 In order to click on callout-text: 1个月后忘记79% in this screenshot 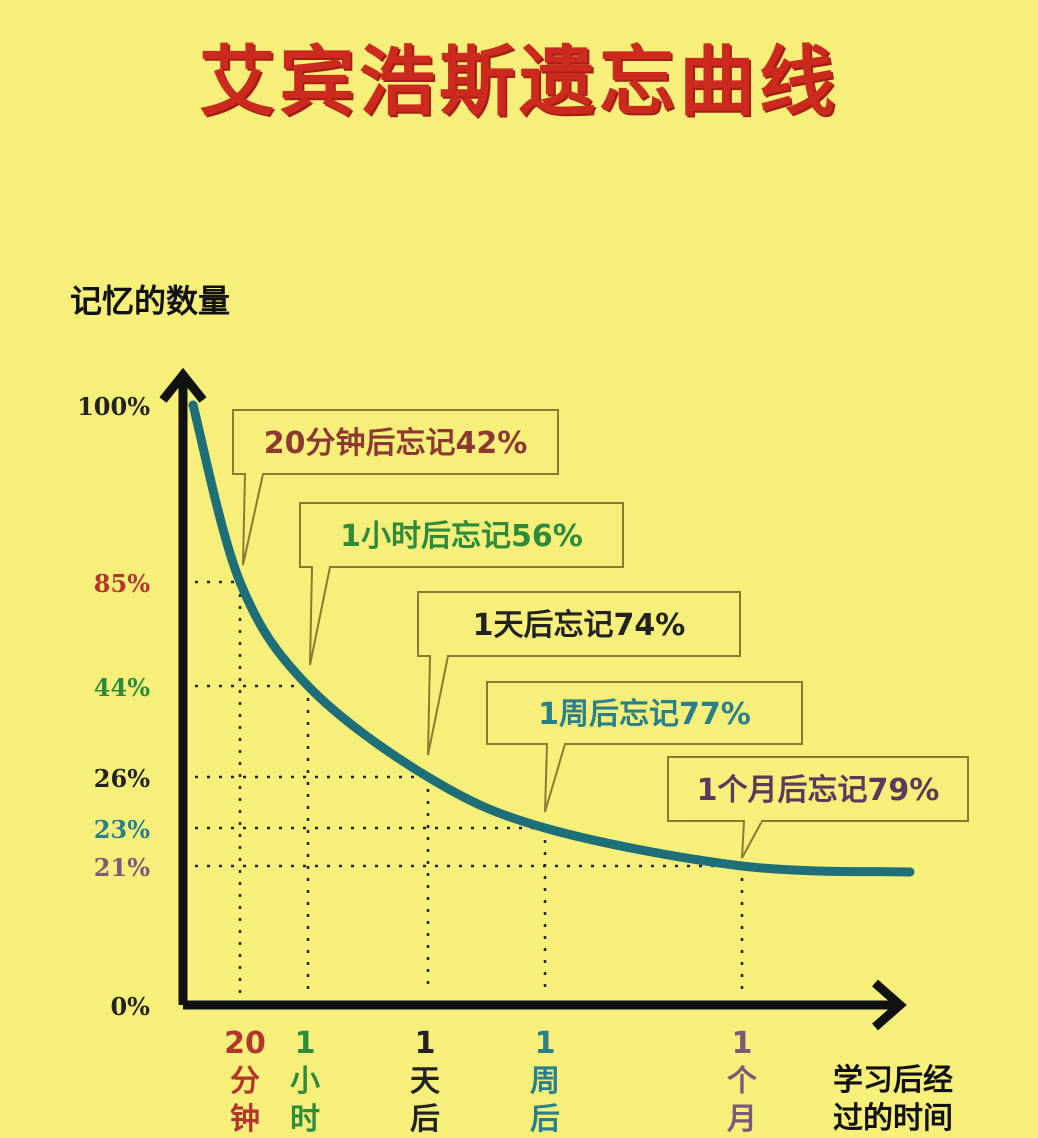, I will do `click(818, 790)`.